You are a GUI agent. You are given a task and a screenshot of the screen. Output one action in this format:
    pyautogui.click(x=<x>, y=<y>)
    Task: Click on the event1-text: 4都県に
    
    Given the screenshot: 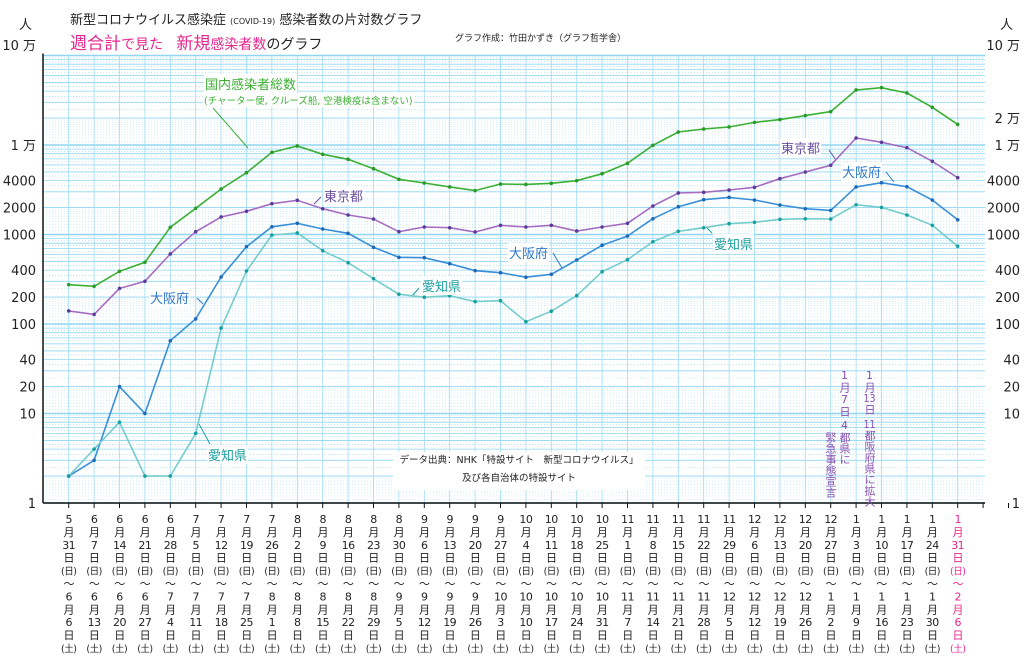 What is the action you would take?
    pyautogui.click(x=844, y=442)
    